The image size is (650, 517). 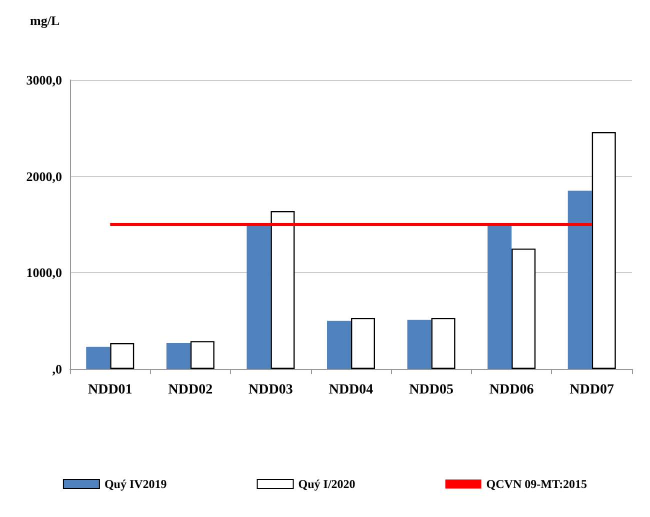 What do you see at coordinates (44, 272) in the screenshot?
I see `y-tick-label: 1000,0` at bounding box center [44, 272].